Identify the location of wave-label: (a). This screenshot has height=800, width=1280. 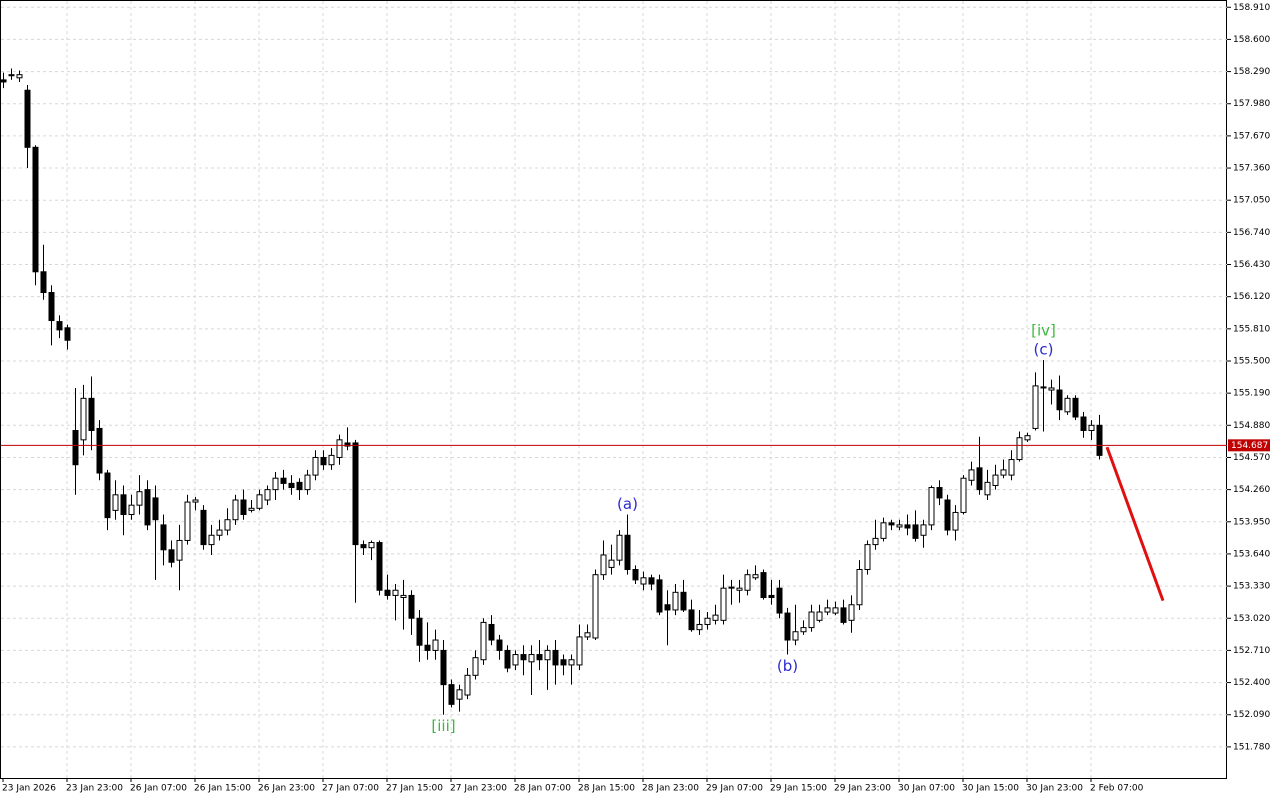
(627, 504).